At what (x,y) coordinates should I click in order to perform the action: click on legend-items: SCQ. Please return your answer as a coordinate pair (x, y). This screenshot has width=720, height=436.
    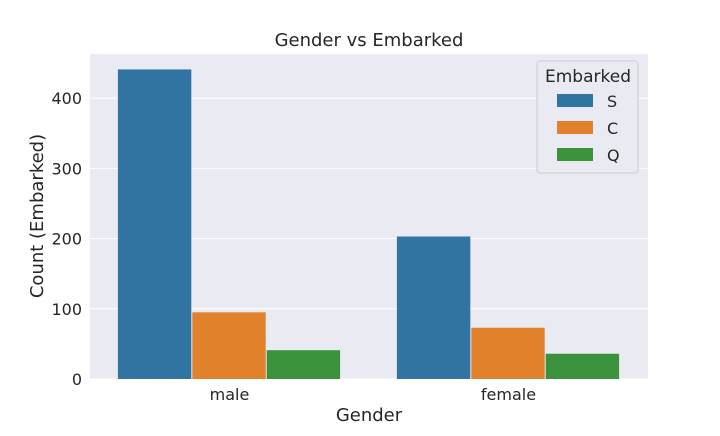
    Looking at the image, I should click on (588, 128).